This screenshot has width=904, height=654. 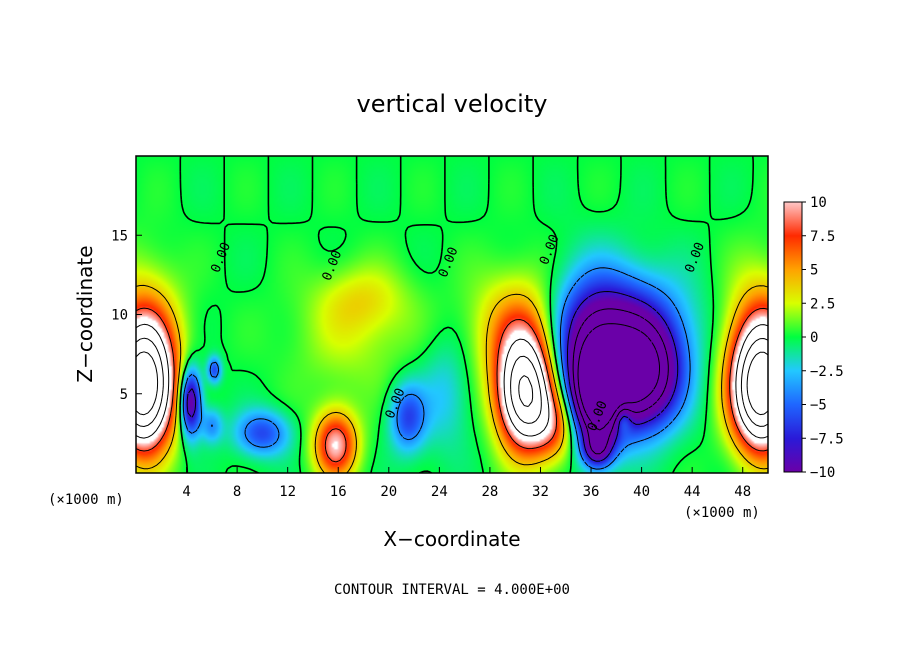 I want to click on y-tick-label: 5, so click(x=124, y=395).